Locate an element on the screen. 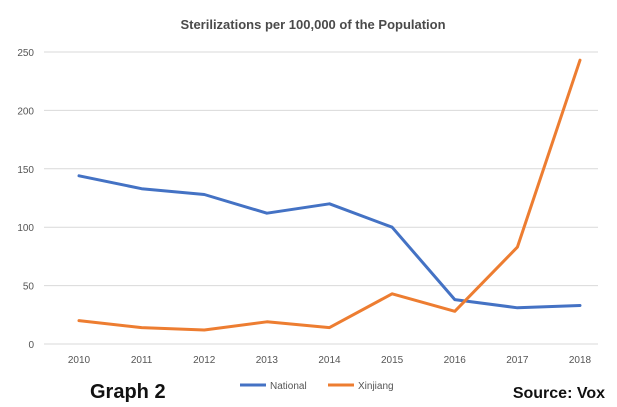 This screenshot has width=617, height=407. x-tick-label: 2016 is located at coordinates (455, 360).